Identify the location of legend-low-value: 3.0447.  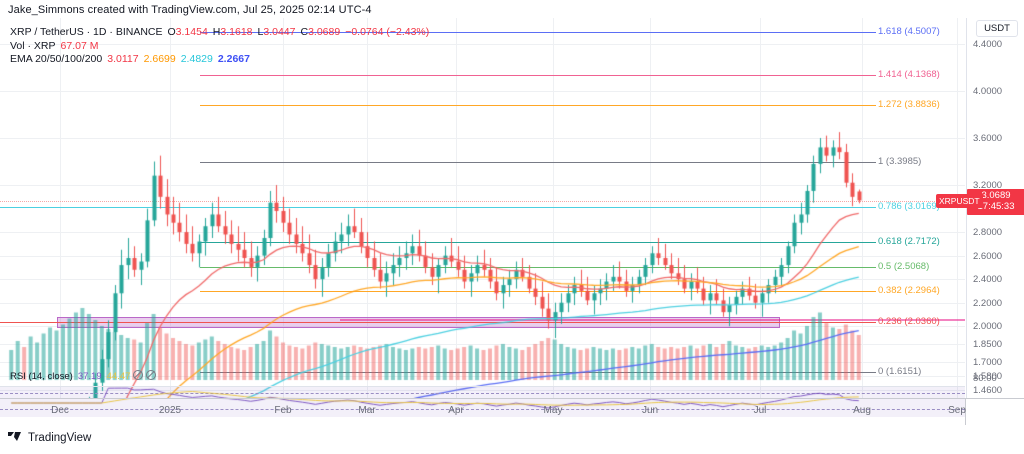
(279, 32).